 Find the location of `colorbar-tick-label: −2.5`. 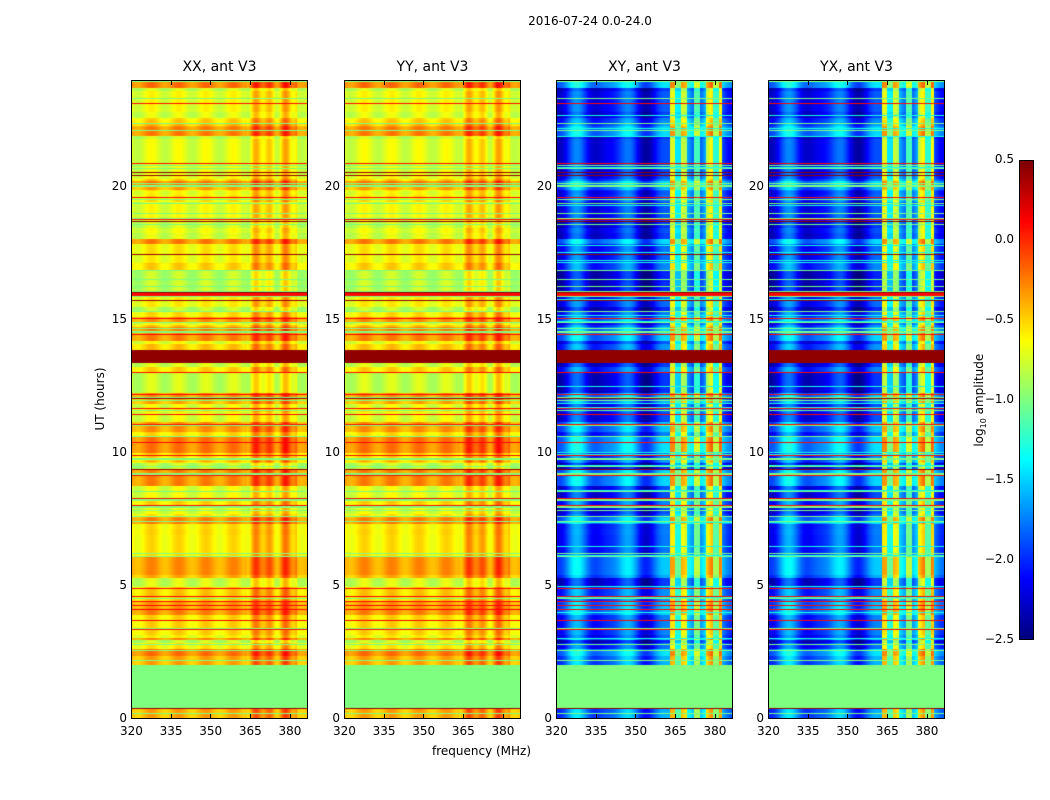

colorbar-tick-label: −2.5 is located at coordinates (999, 639).